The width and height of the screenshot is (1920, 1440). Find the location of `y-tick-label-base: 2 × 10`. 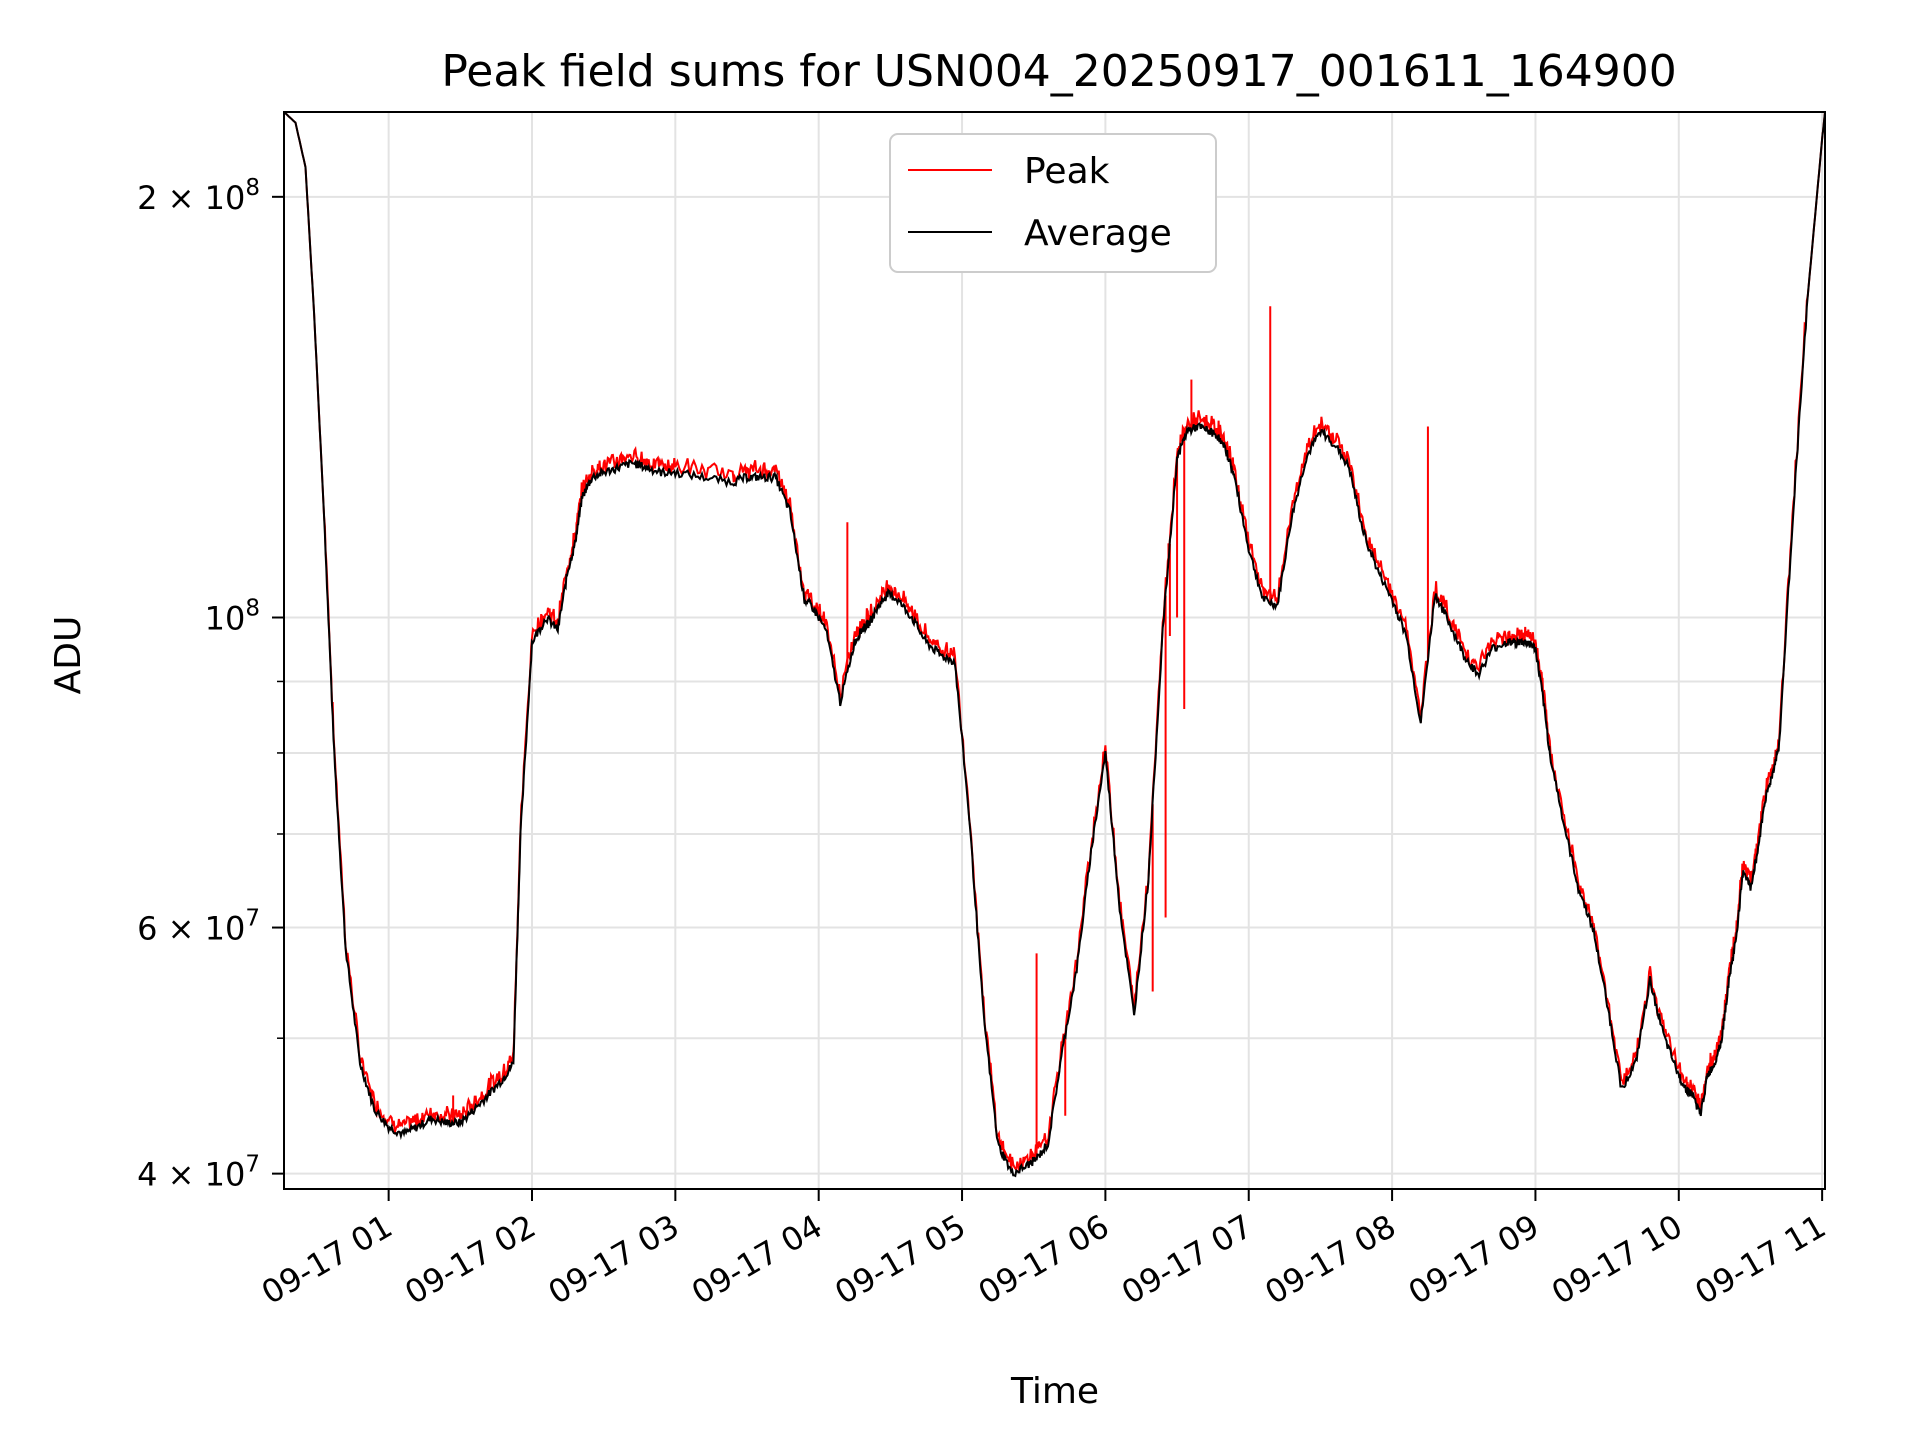

y-tick-label-base: 2 × 10 is located at coordinates (191, 198).